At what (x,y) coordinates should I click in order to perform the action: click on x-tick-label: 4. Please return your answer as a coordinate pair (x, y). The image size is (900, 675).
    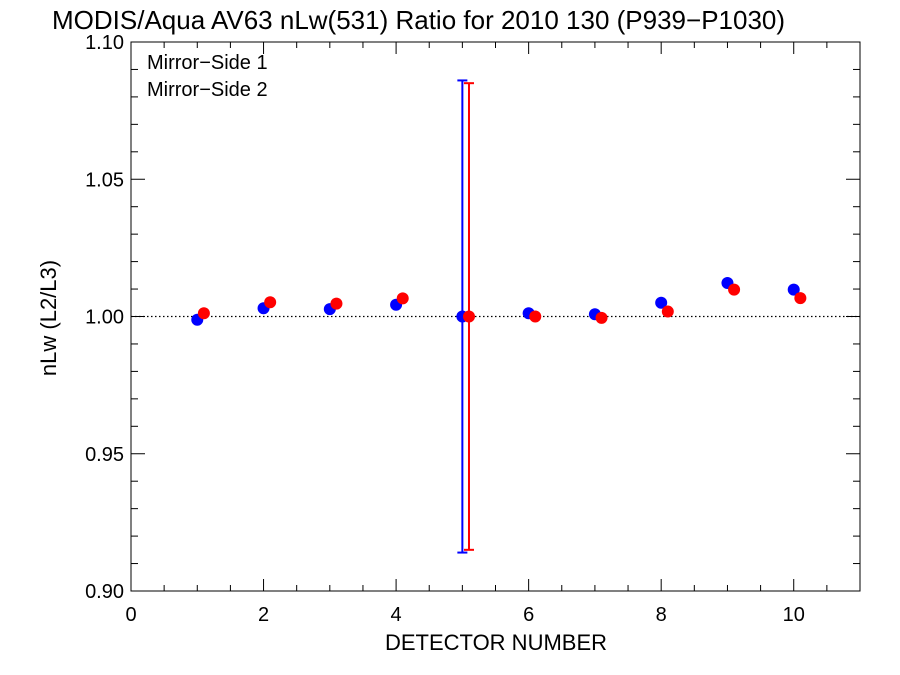
    Looking at the image, I should click on (396, 615).